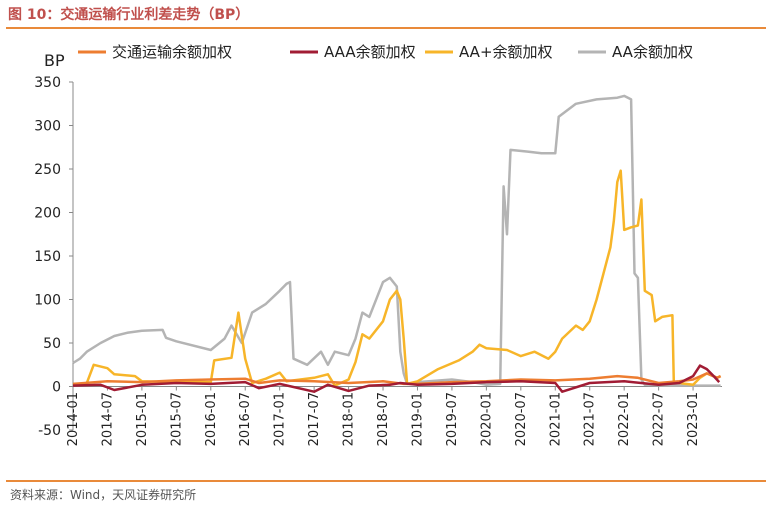  Describe the element at coordinates (47, 214) in the screenshot. I see `y-tick-label: 200` at that location.